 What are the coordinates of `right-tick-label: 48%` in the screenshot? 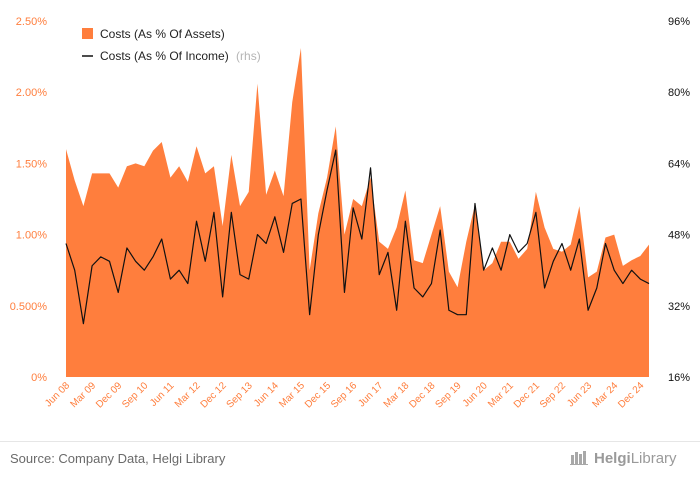 It's located at (679, 236).